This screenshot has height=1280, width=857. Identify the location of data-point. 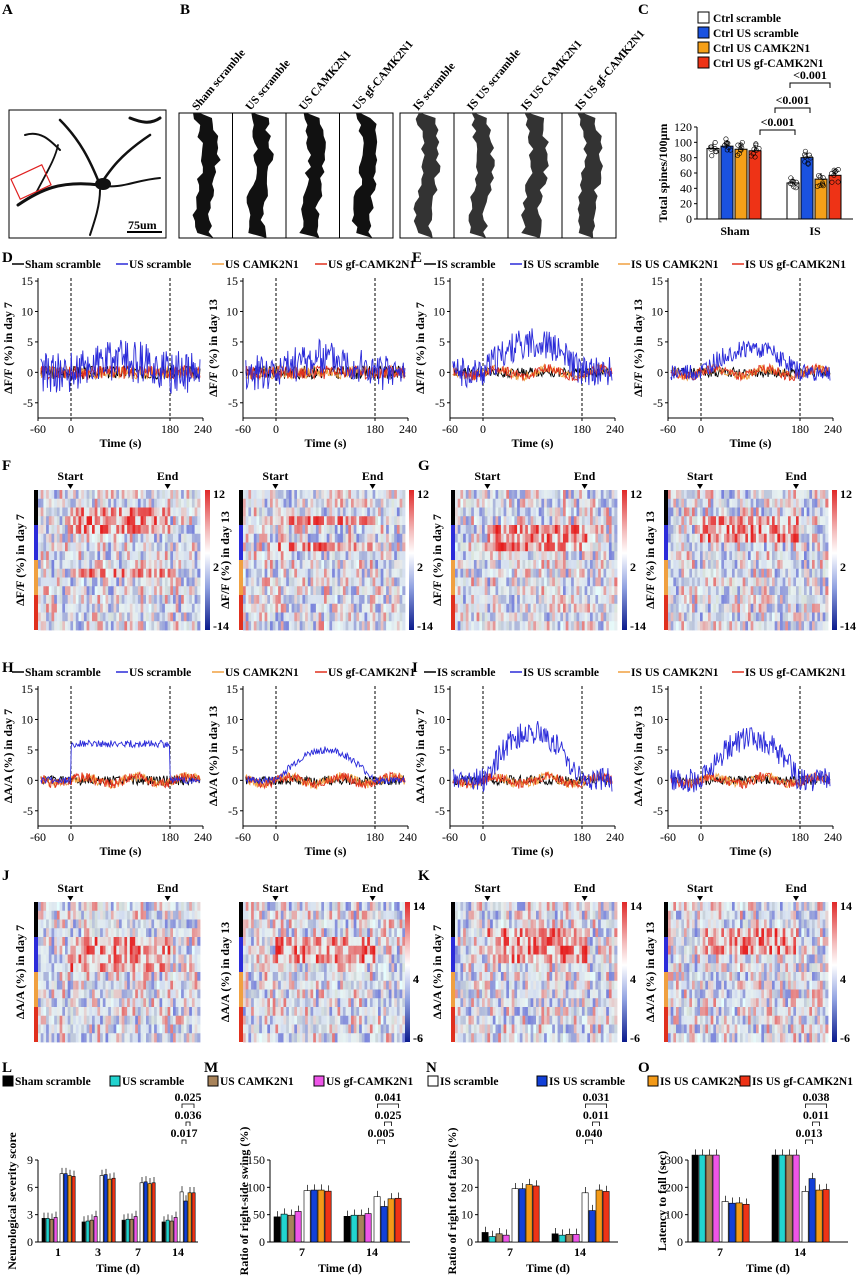
(759, 148).